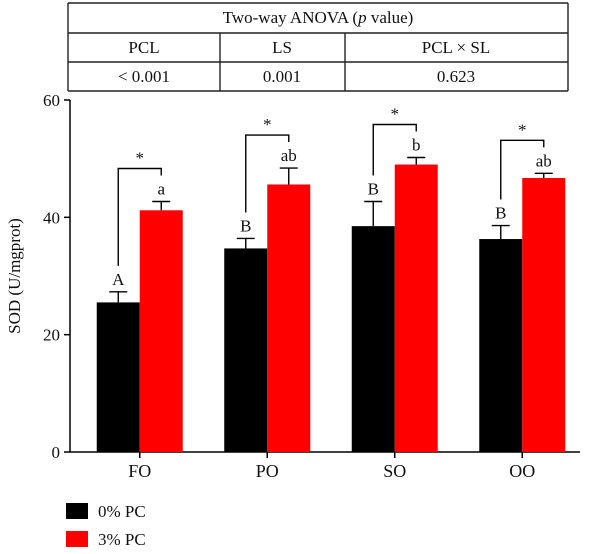  I want to click on x-tick-label: SO, so click(394, 471).